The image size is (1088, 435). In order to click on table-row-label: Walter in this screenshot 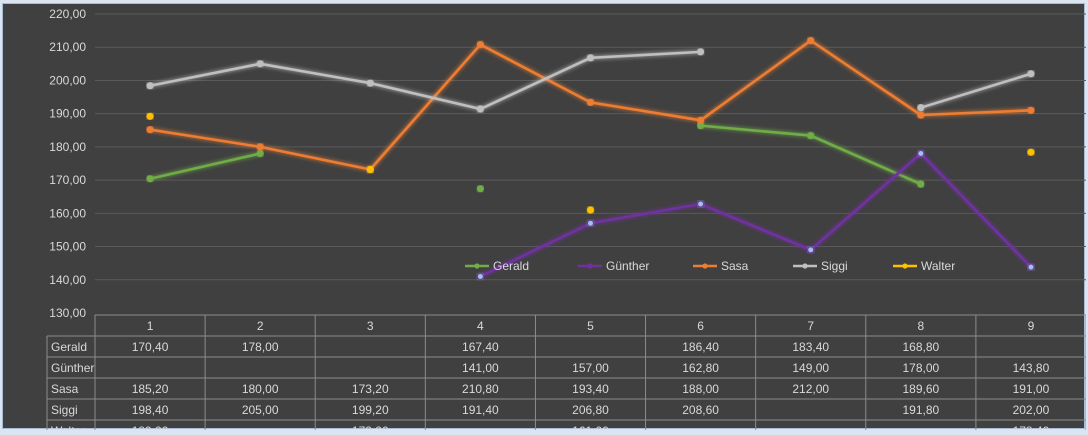, I will do `click(68, 427)`.